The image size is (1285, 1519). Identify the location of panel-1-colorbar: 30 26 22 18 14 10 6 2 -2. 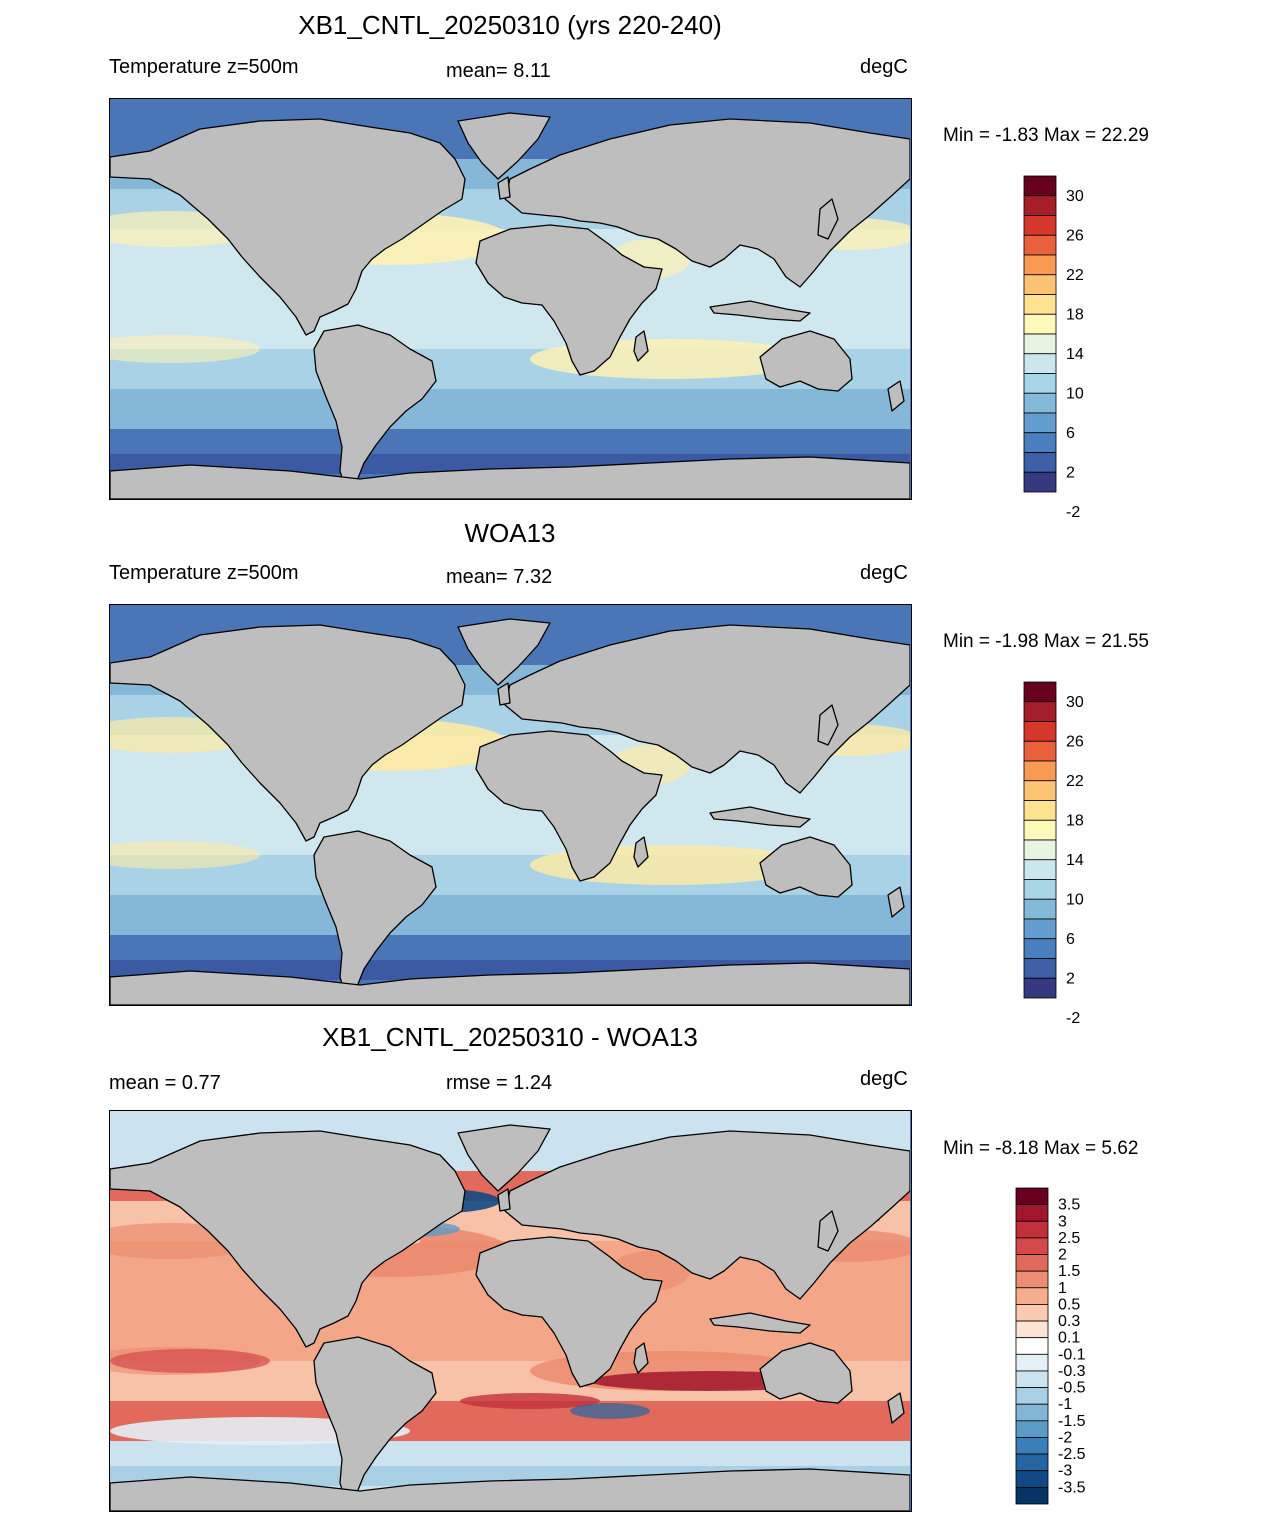
(1073, 348).